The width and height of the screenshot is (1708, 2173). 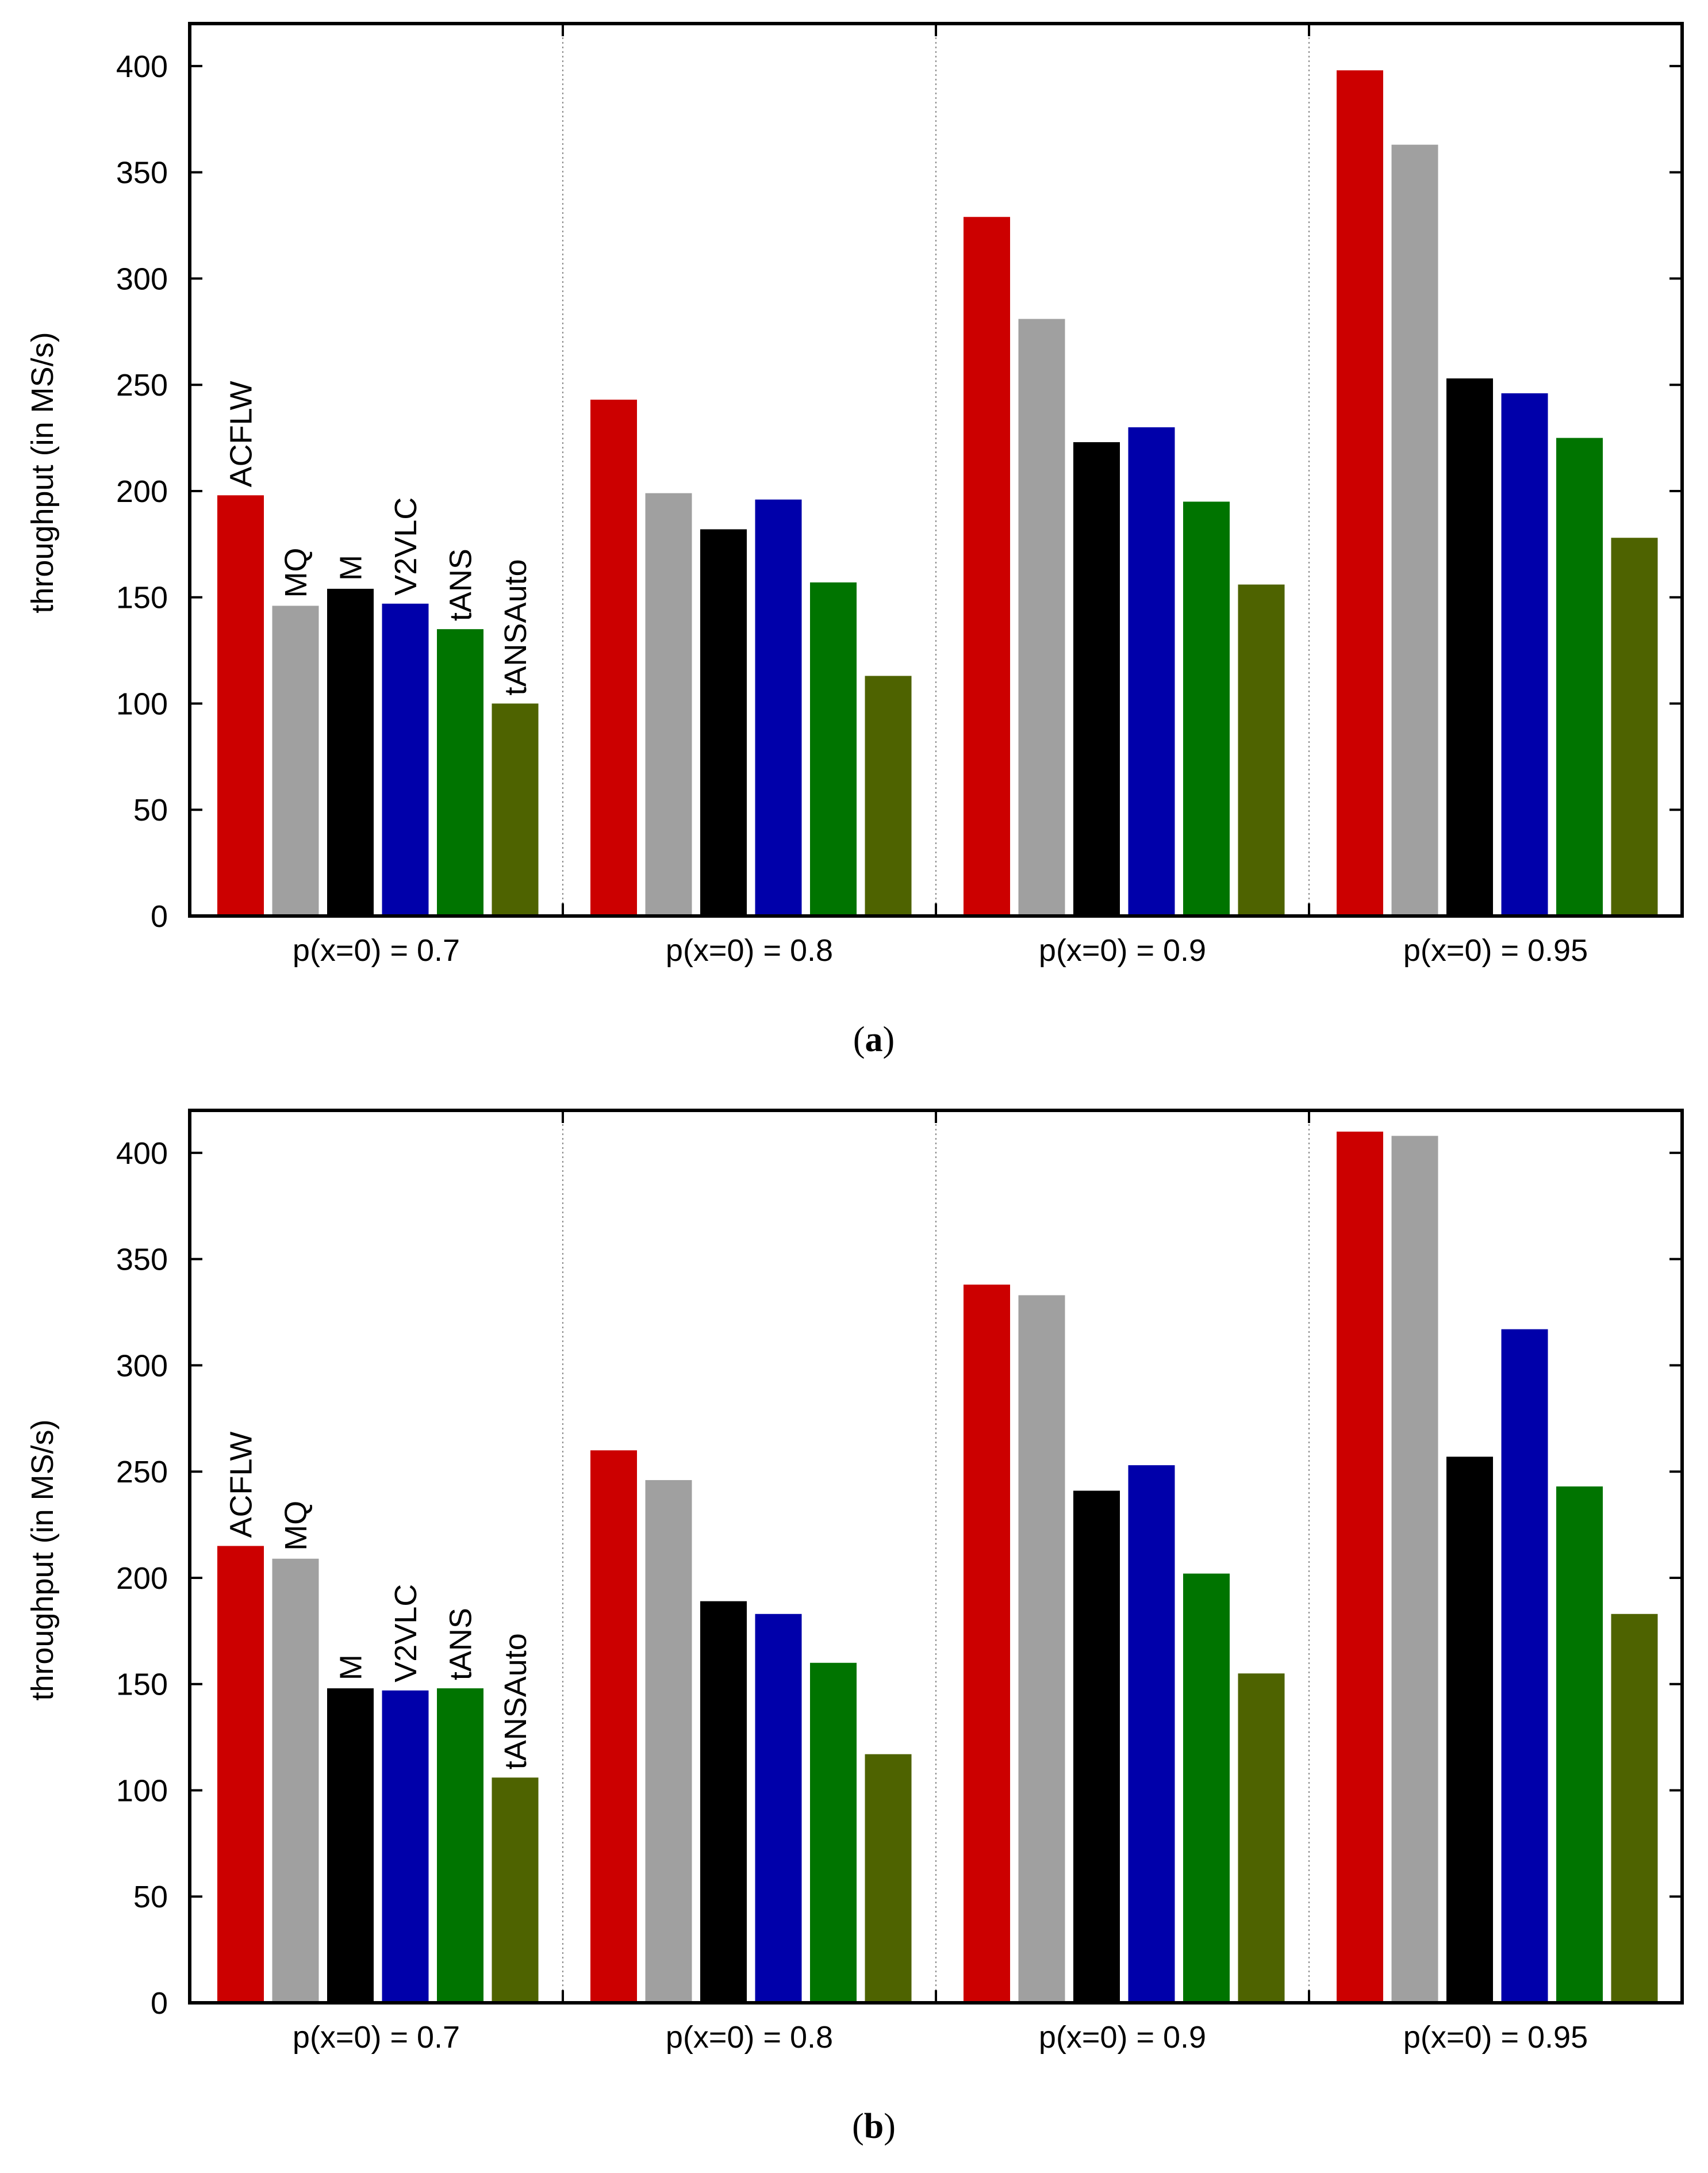 I want to click on y-axis-title-a: throughput (in MS/s), so click(x=43, y=472).